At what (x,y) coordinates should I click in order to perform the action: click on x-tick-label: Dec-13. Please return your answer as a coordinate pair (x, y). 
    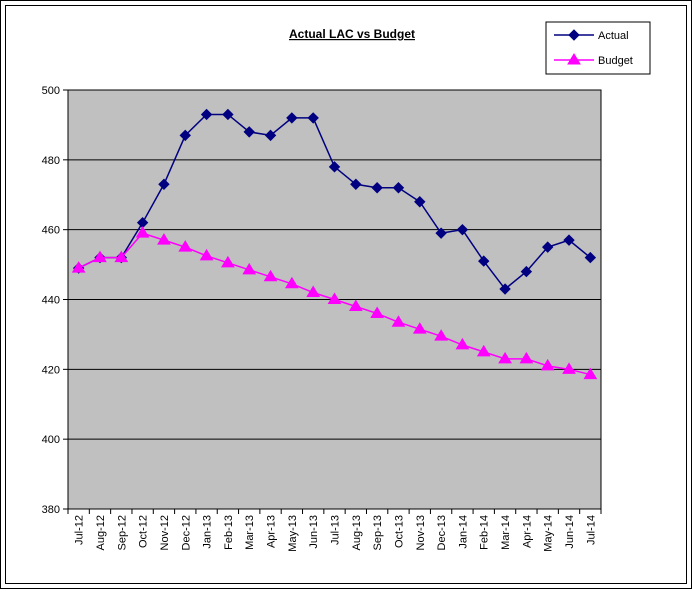
    Looking at the image, I should click on (442, 532).